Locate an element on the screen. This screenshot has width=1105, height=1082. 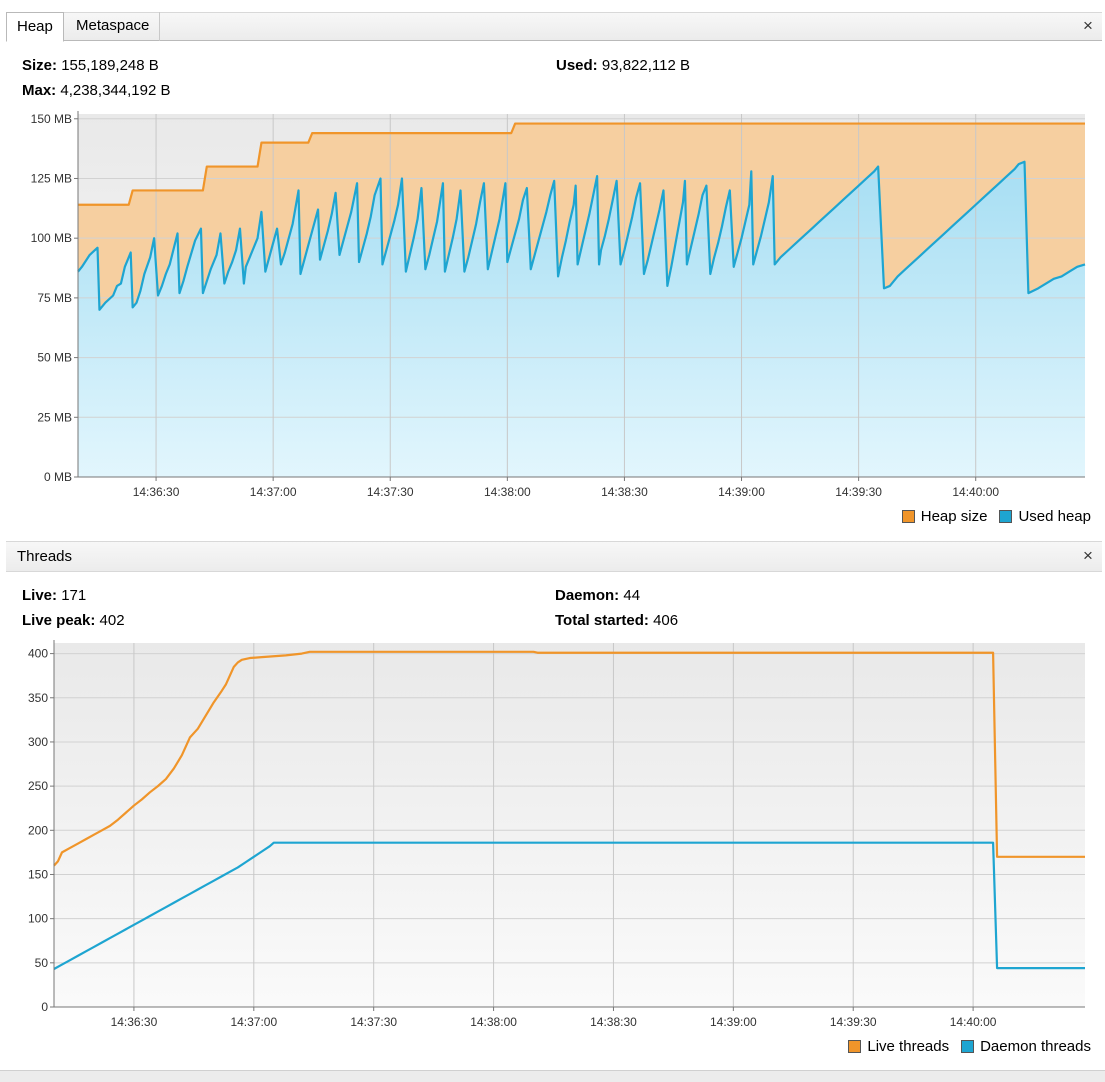
threads-peak-stat: Live peak: 402 is located at coordinates (73, 620).